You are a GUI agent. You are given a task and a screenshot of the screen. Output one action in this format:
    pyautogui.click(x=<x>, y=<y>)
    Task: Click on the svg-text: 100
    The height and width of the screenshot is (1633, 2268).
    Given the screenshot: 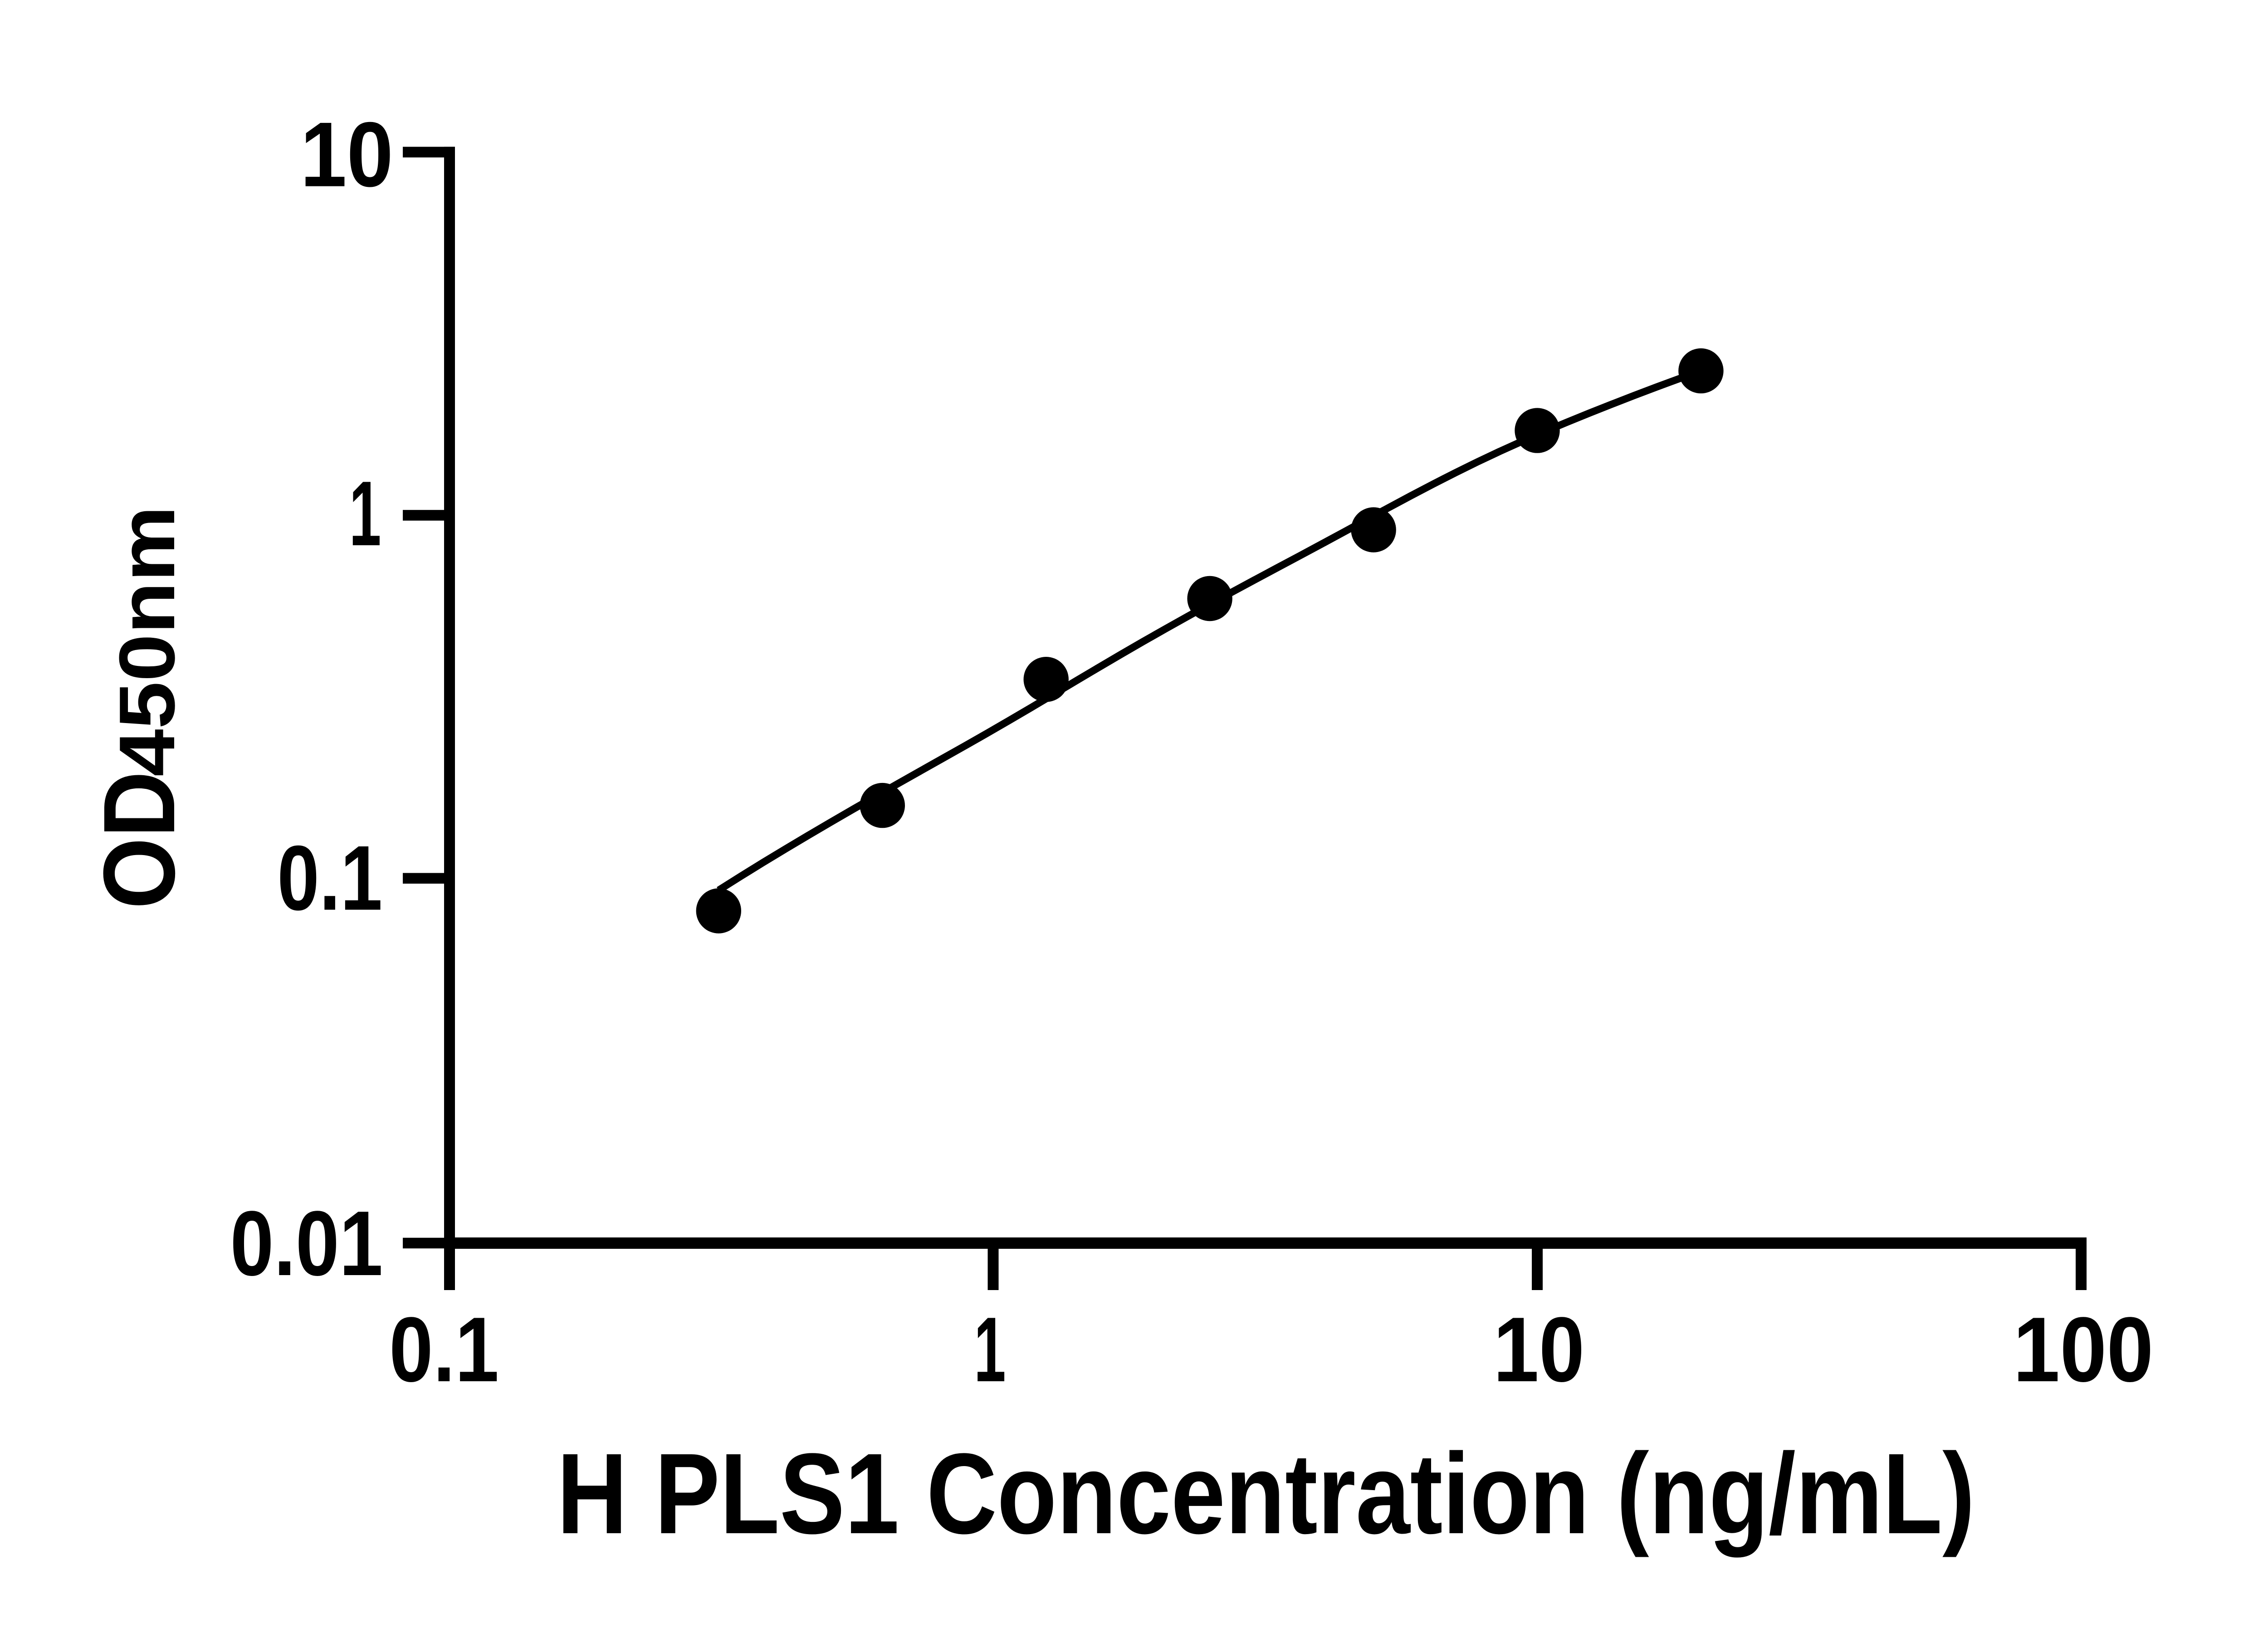 What is the action you would take?
    pyautogui.click(x=2084, y=1349)
    